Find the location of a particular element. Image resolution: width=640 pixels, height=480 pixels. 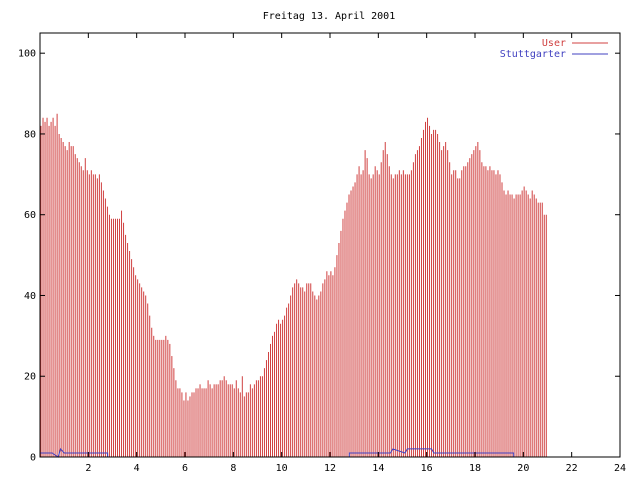

x-tick-label: 20 is located at coordinates (523, 468).